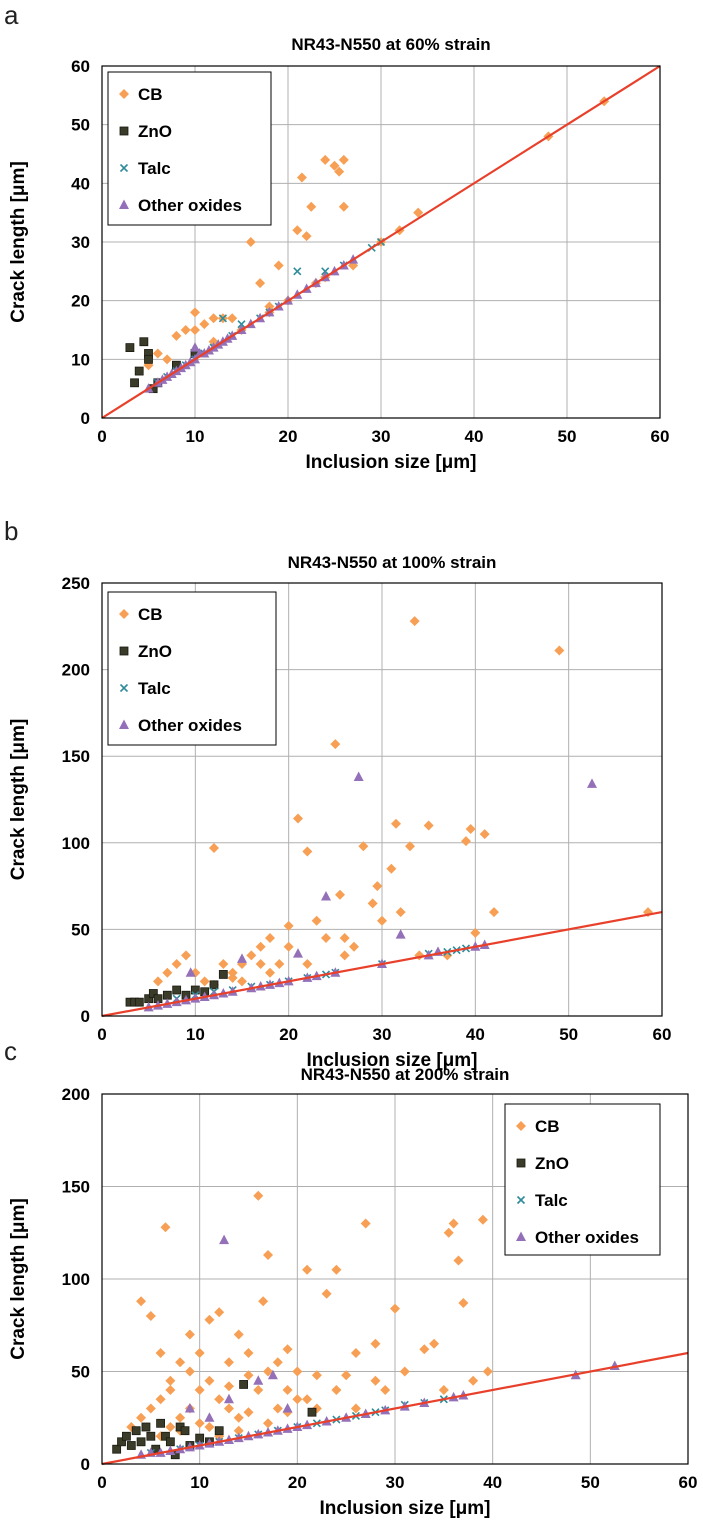  I want to click on reference-line, so click(382, 964).